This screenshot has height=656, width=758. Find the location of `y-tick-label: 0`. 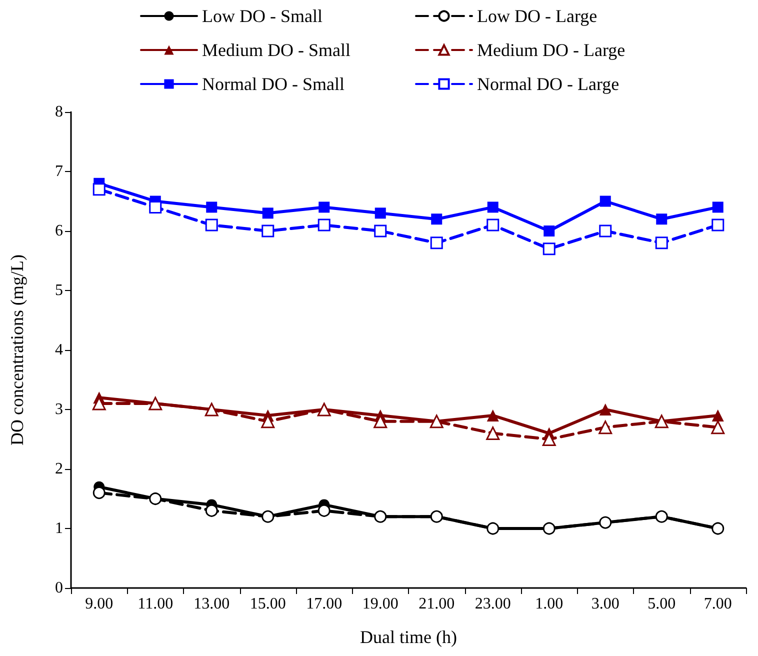

y-tick-label: 0 is located at coordinates (59, 588).